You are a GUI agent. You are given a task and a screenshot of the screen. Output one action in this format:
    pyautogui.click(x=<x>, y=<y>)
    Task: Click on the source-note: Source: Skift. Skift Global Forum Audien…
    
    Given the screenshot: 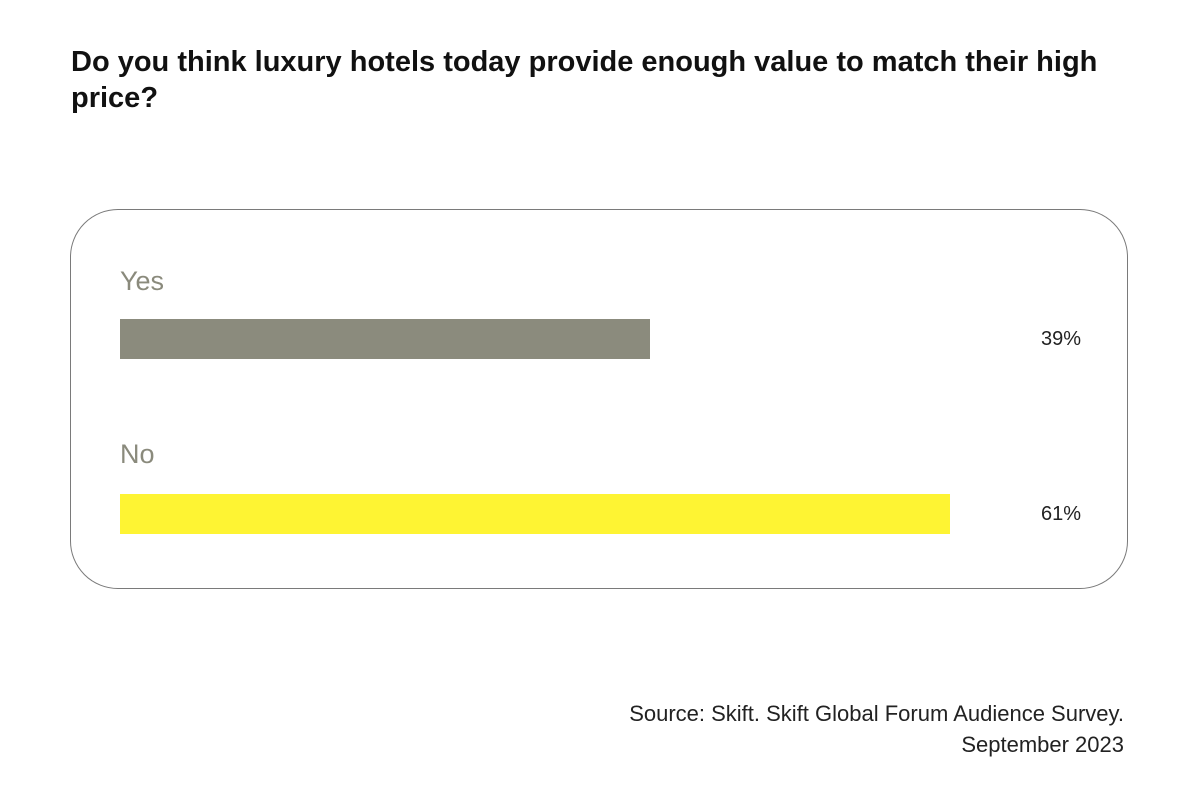 What is the action you would take?
    pyautogui.click(x=876, y=729)
    